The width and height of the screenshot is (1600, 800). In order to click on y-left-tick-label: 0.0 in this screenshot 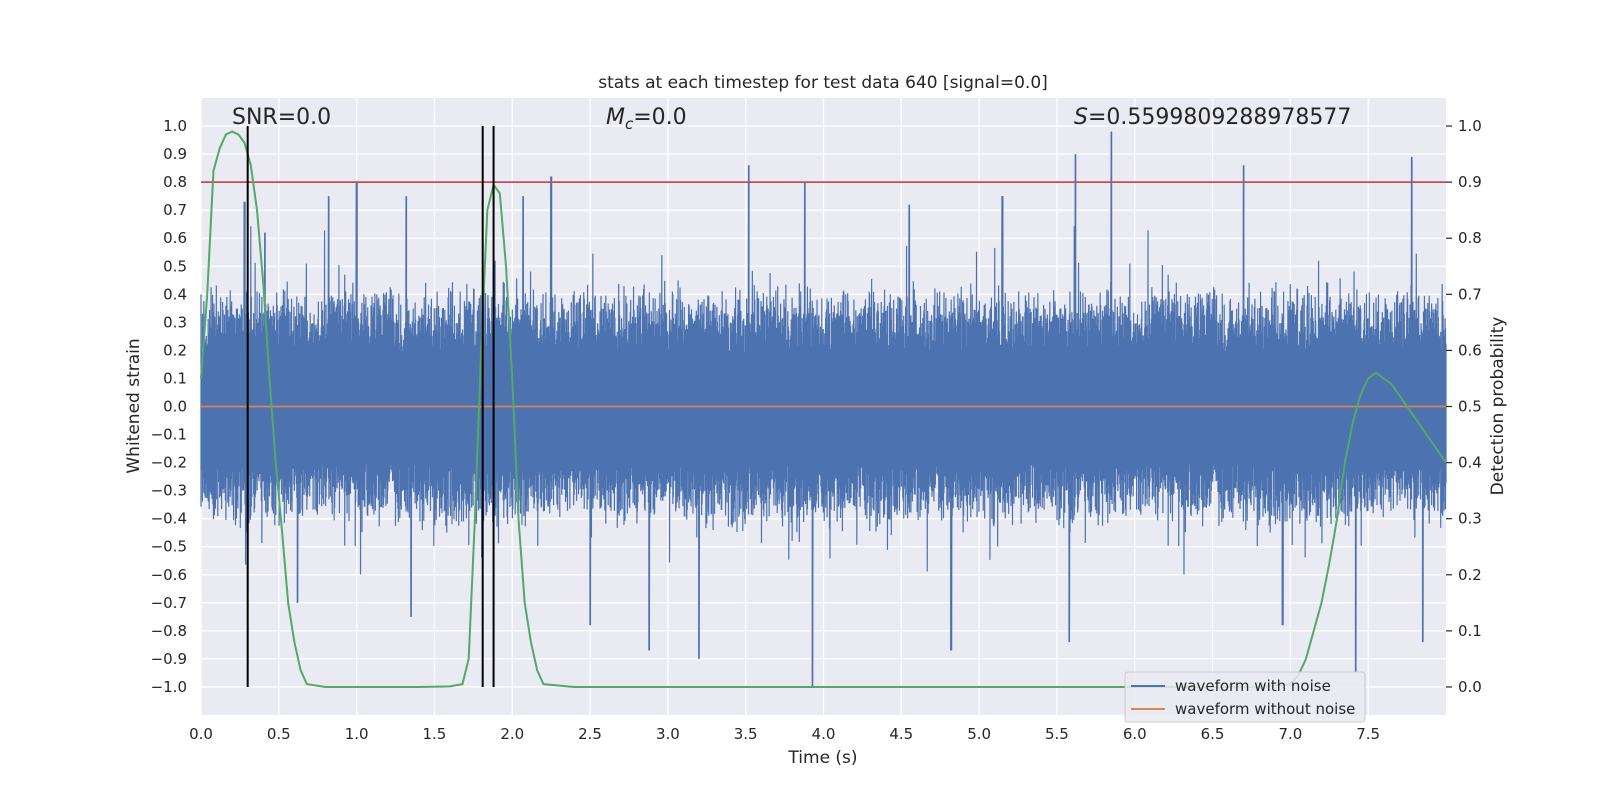, I will do `click(175, 407)`.